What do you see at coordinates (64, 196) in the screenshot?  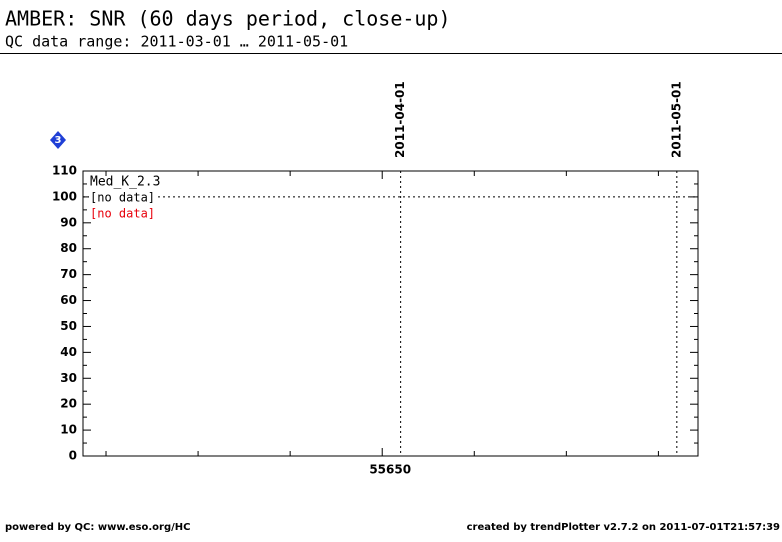 I see `y-tick-label: 100` at bounding box center [64, 196].